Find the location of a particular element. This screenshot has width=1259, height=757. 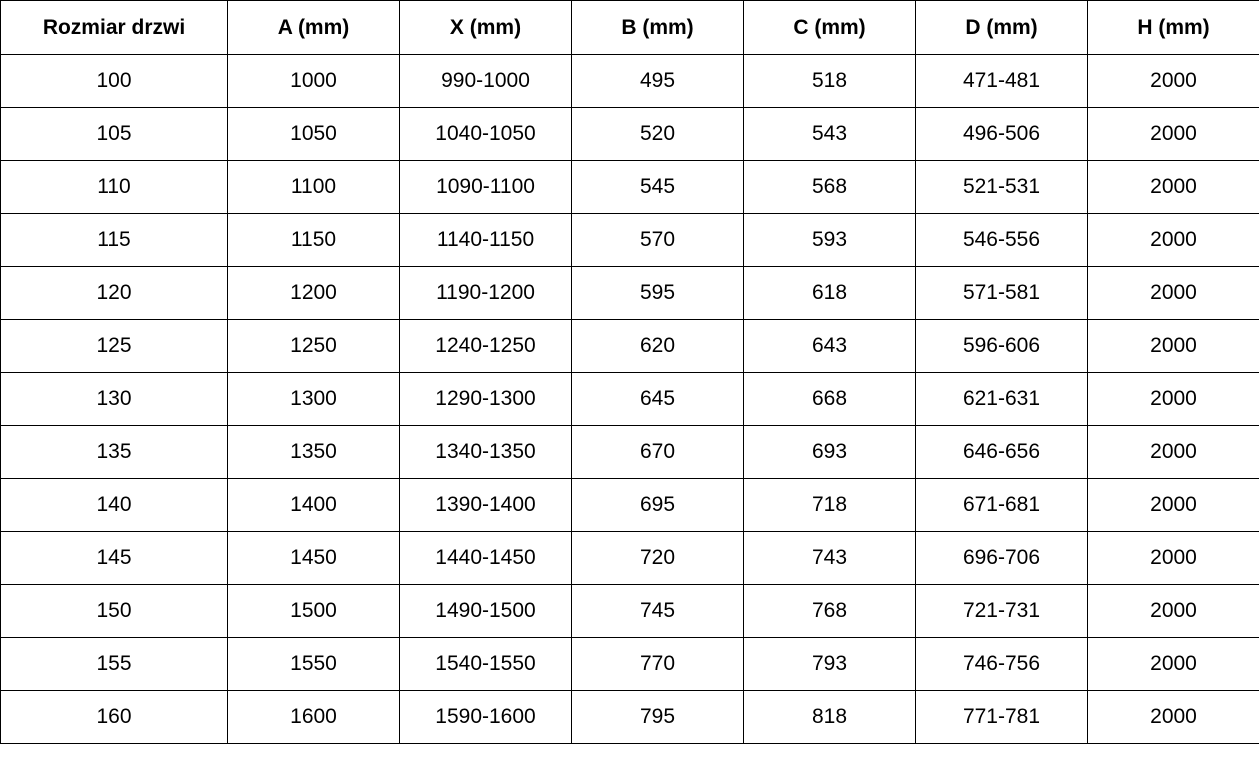

table-cell: 1300 is located at coordinates (313, 399).